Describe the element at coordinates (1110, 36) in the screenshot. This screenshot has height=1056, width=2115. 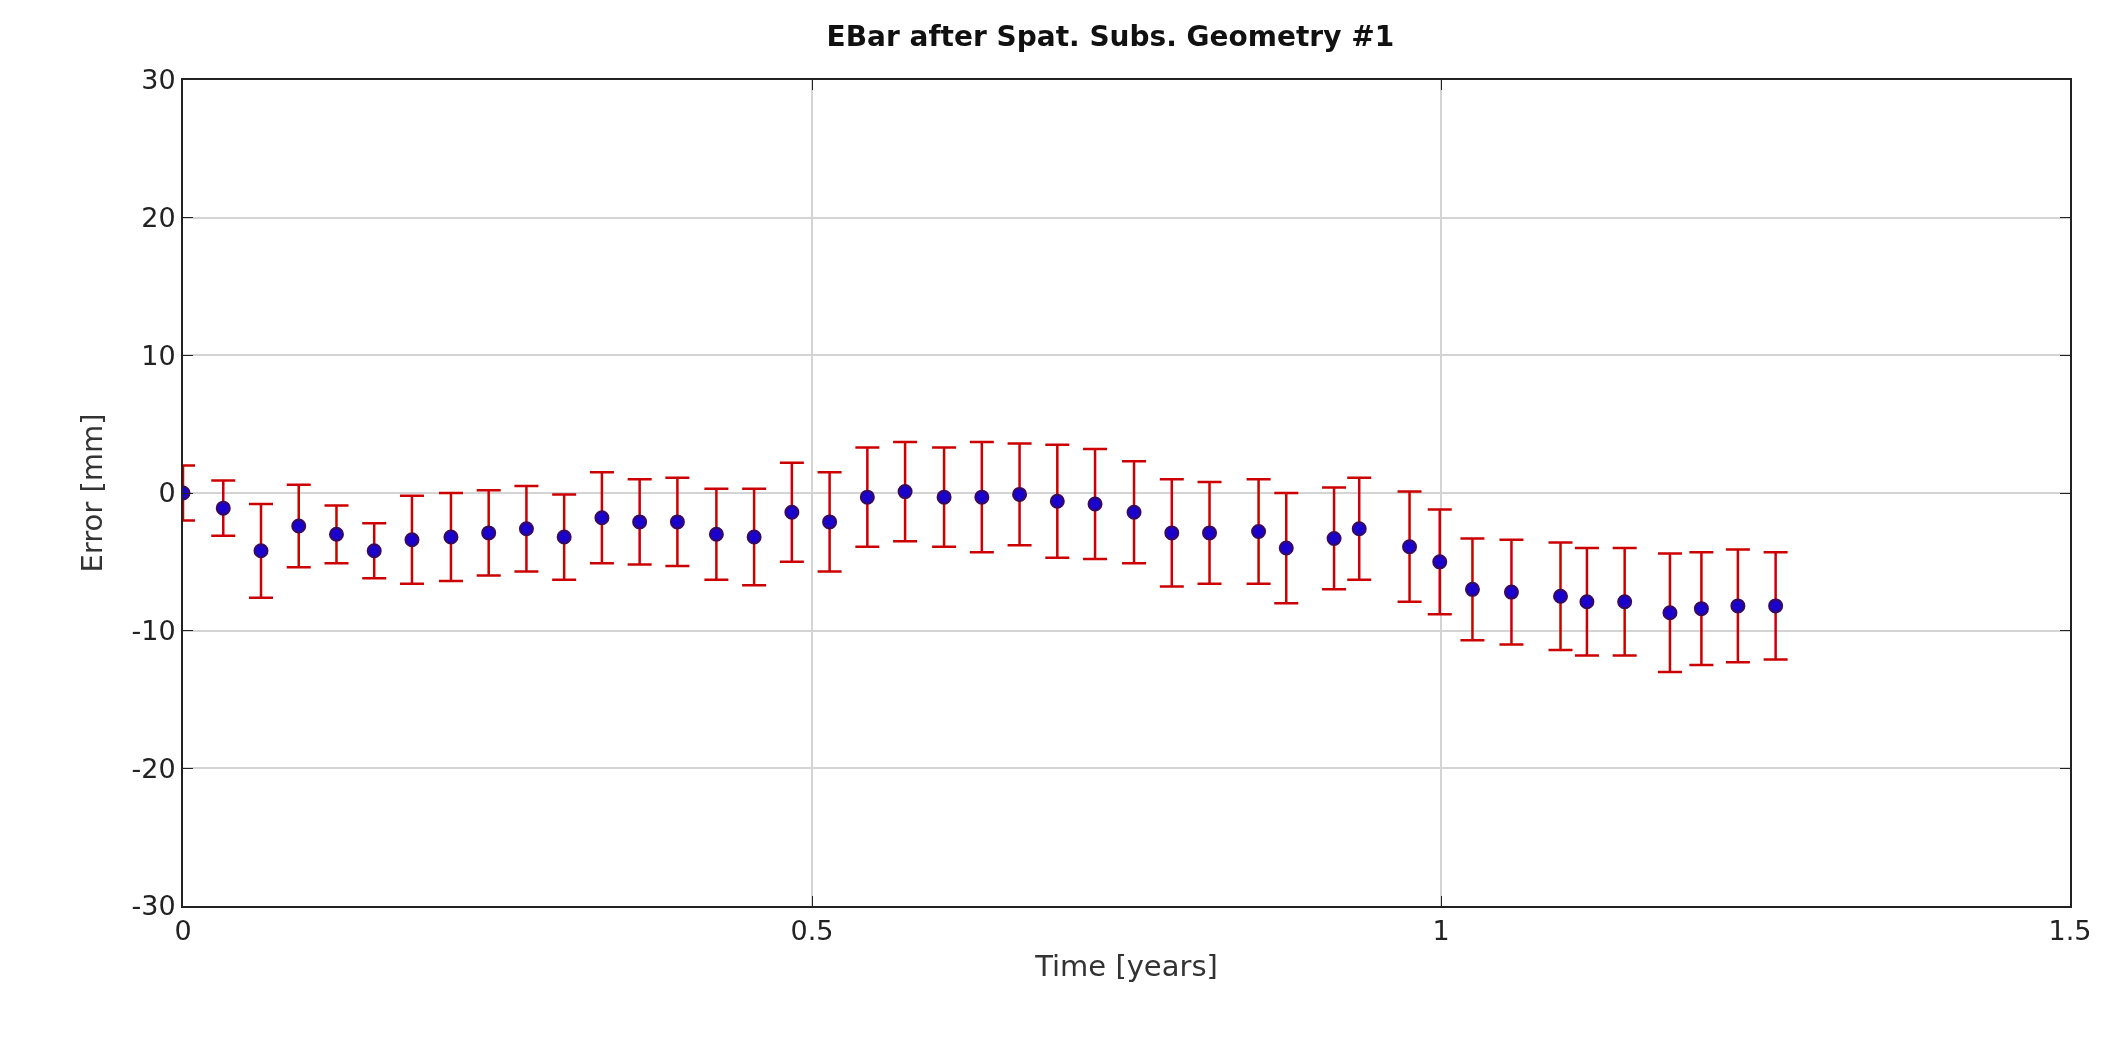
I see `chart-title: EBar after Spat. Subs. Geometry #1` at that location.